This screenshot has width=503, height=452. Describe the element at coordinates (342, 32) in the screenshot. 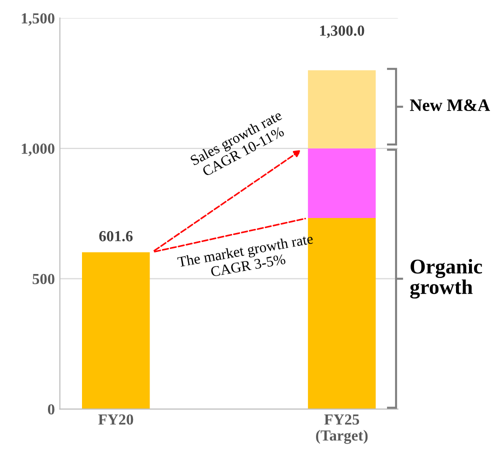

I see `total-label: 1,300.0` at that location.